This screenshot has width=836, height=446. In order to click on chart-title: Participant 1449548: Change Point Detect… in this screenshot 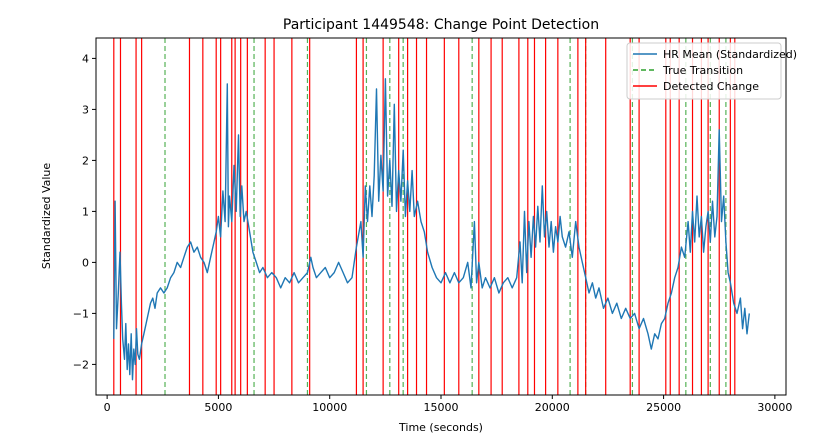, I will do `click(441, 25)`.